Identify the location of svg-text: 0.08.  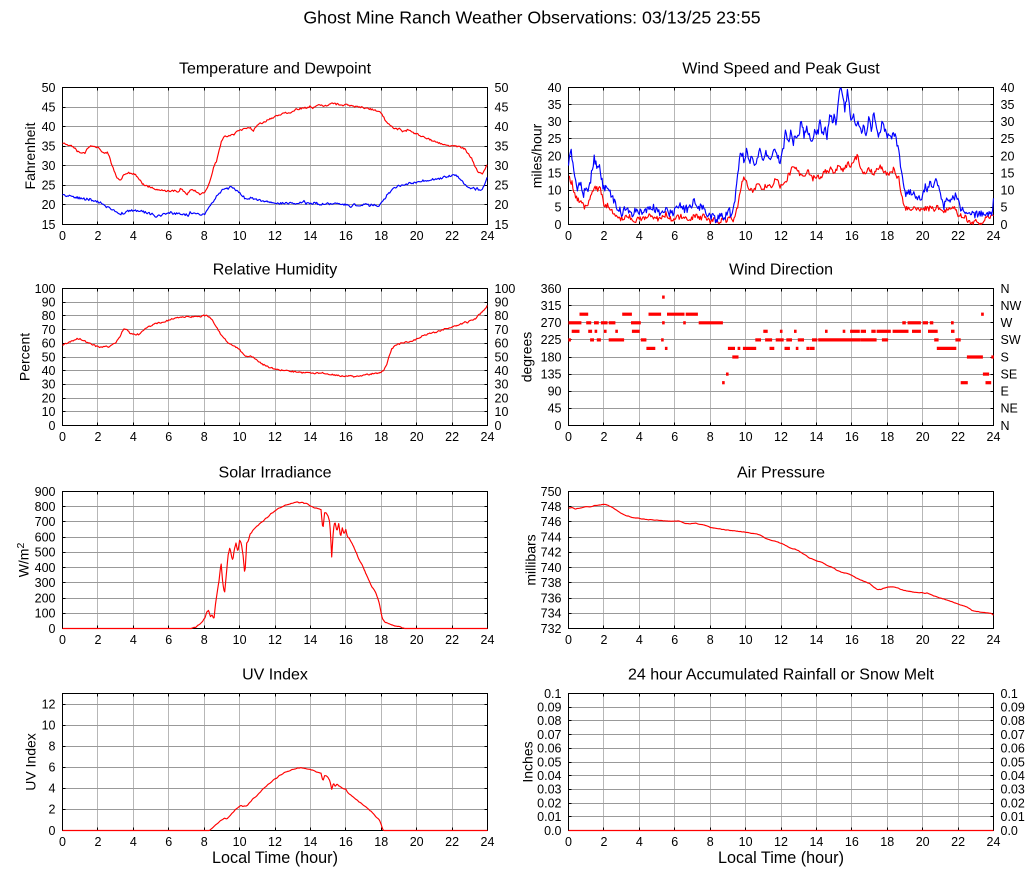
(549, 721).